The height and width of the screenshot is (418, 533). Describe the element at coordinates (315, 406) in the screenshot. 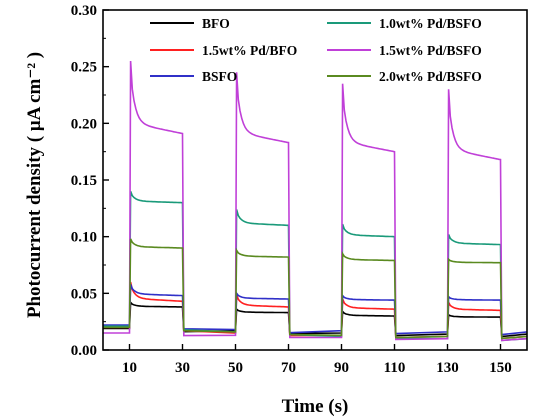

I see `x-axis-label: Time (s)` at that location.